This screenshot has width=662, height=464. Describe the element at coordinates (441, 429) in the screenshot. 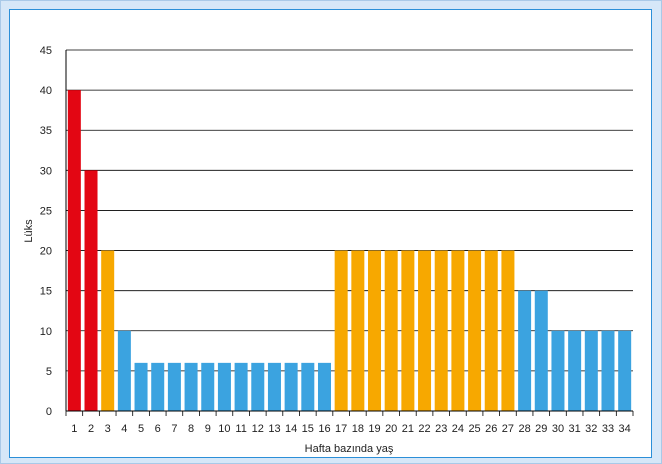

I see `x-tick-label: 23` at that location.